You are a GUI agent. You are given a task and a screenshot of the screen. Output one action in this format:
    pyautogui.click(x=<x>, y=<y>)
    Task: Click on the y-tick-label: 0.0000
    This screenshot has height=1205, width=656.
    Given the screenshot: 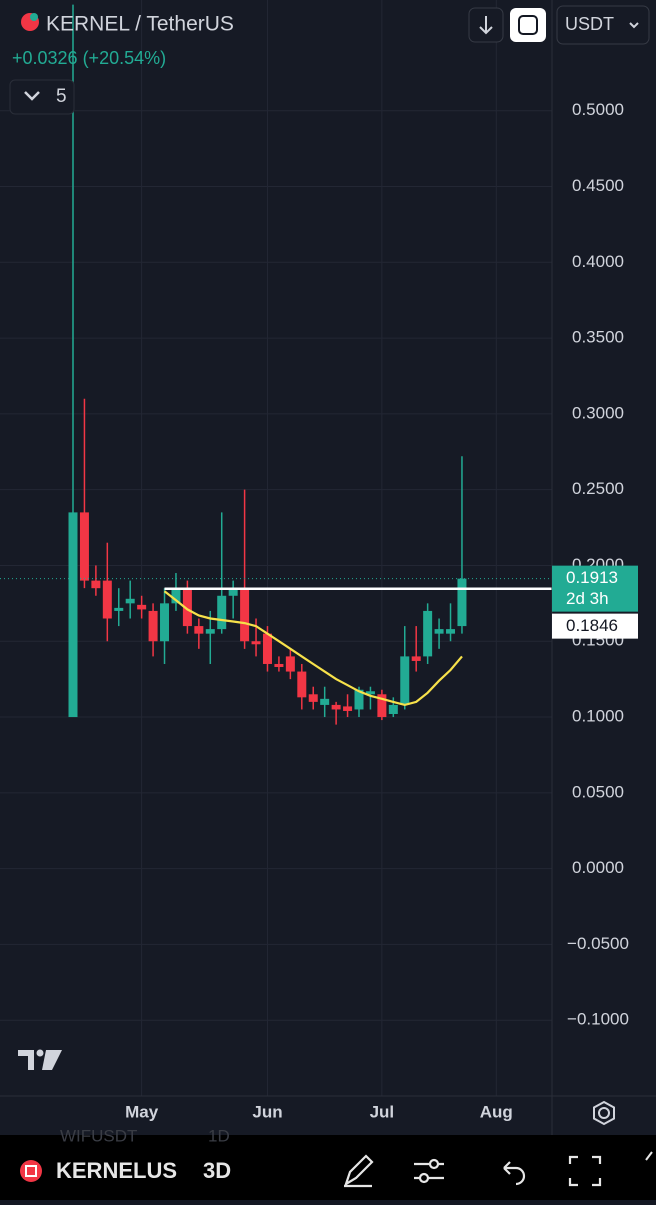 What is the action you would take?
    pyautogui.click(x=598, y=867)
    